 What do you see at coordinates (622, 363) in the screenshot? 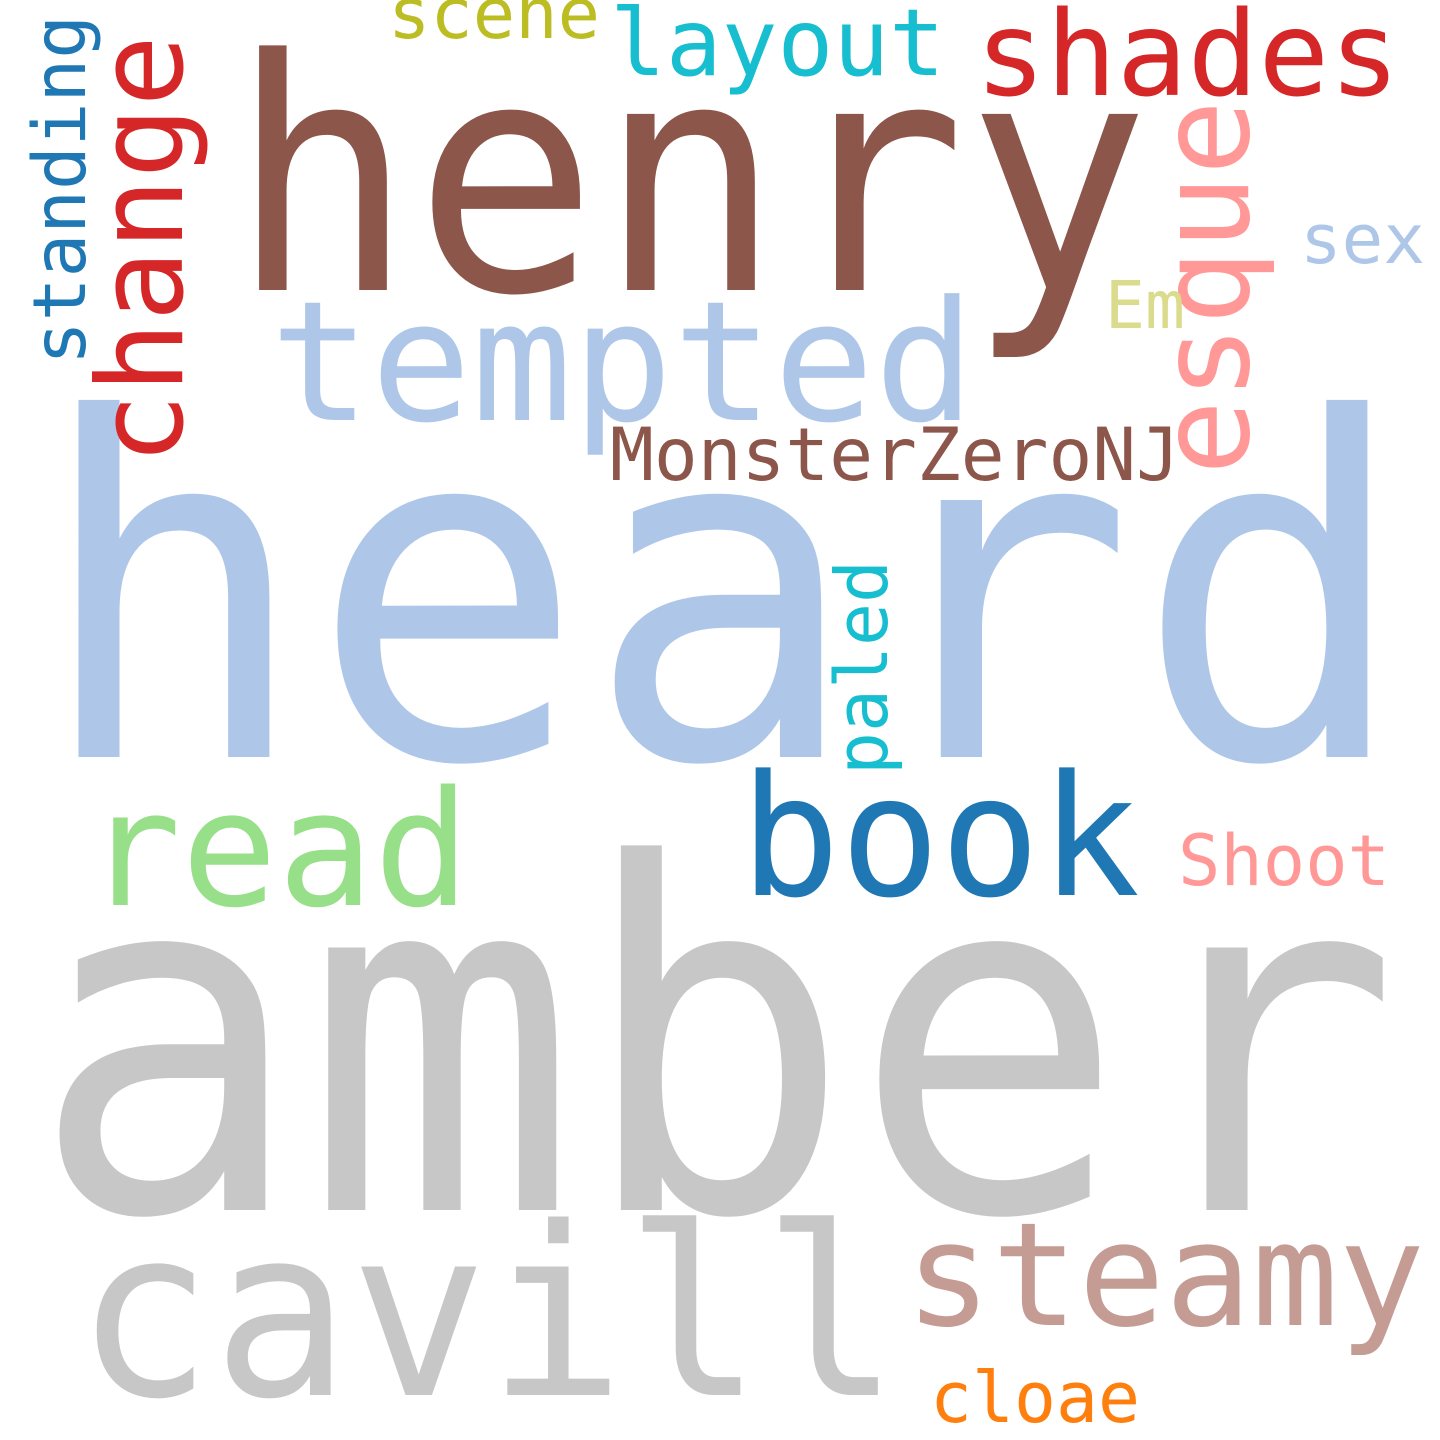
I see `word: tempted` at bounding box center [622, 363].